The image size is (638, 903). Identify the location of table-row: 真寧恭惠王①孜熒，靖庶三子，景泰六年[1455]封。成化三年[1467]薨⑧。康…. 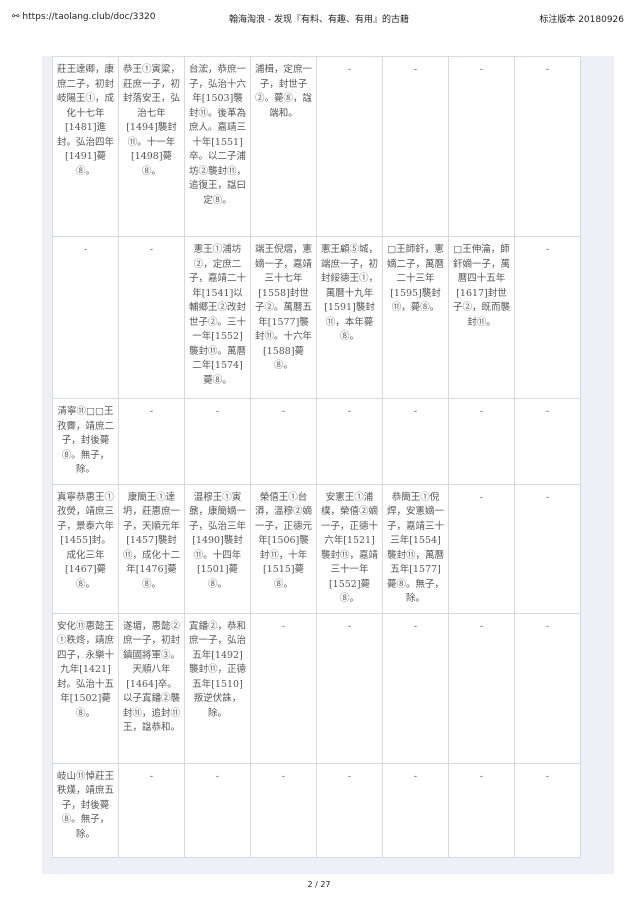
(316, 548).